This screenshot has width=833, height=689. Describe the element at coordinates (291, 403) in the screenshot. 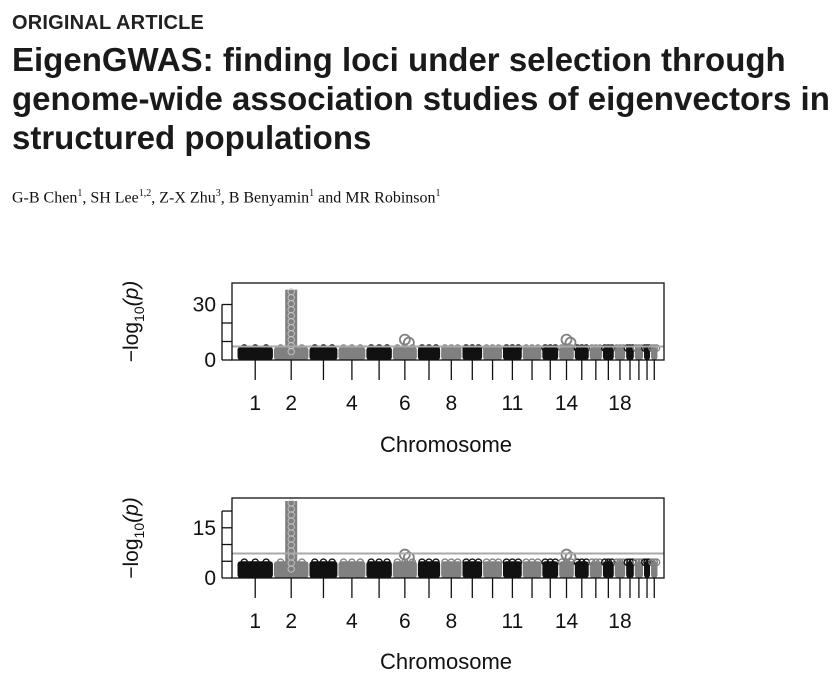

I see `x-tick-label: 2` at that location.